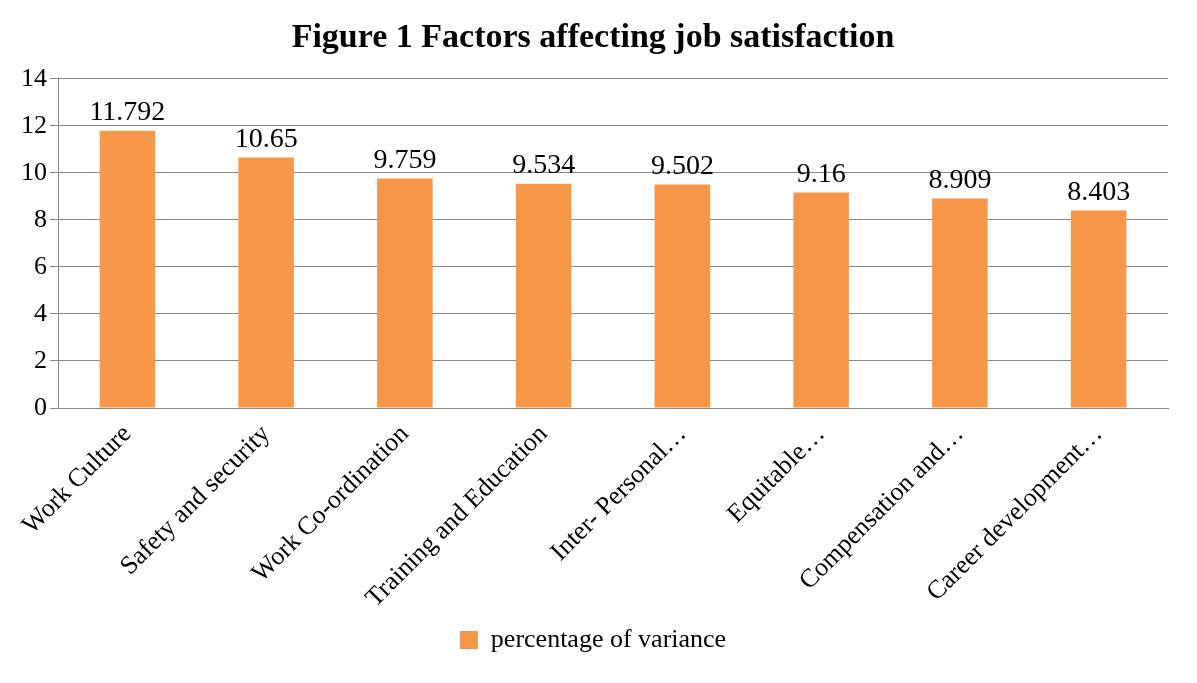  What do you see at coordinates (266, 137) in the screenshot?
I see `data-label: 10.65` at bounding box center [266, 137].